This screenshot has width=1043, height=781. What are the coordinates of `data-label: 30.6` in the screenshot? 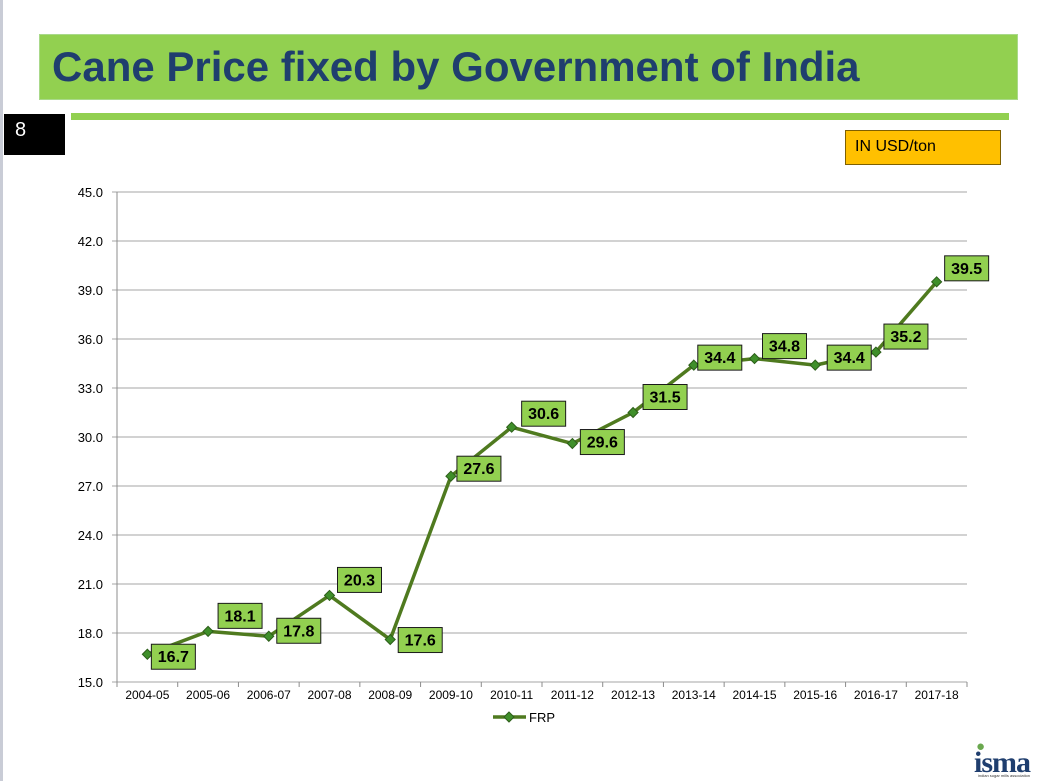 It's located at (543, 414).